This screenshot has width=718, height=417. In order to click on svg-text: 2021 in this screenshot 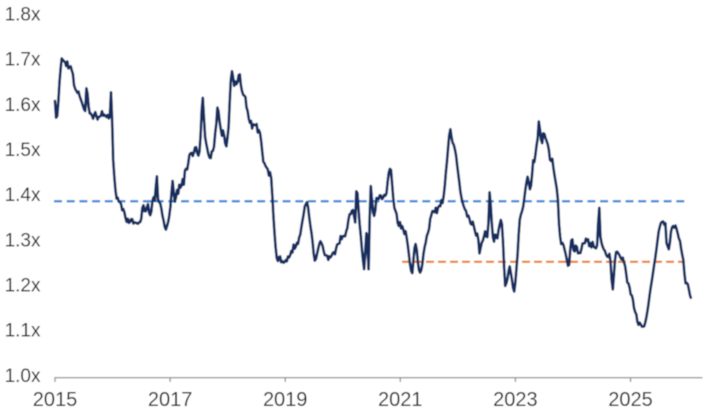, I will do `click(400, 400)`.